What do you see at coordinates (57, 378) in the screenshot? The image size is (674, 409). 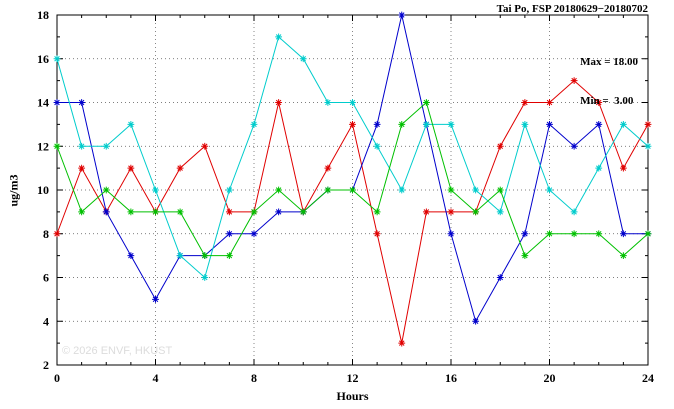 I see `x-tick-label: 0` at bounding box center [57, 378].